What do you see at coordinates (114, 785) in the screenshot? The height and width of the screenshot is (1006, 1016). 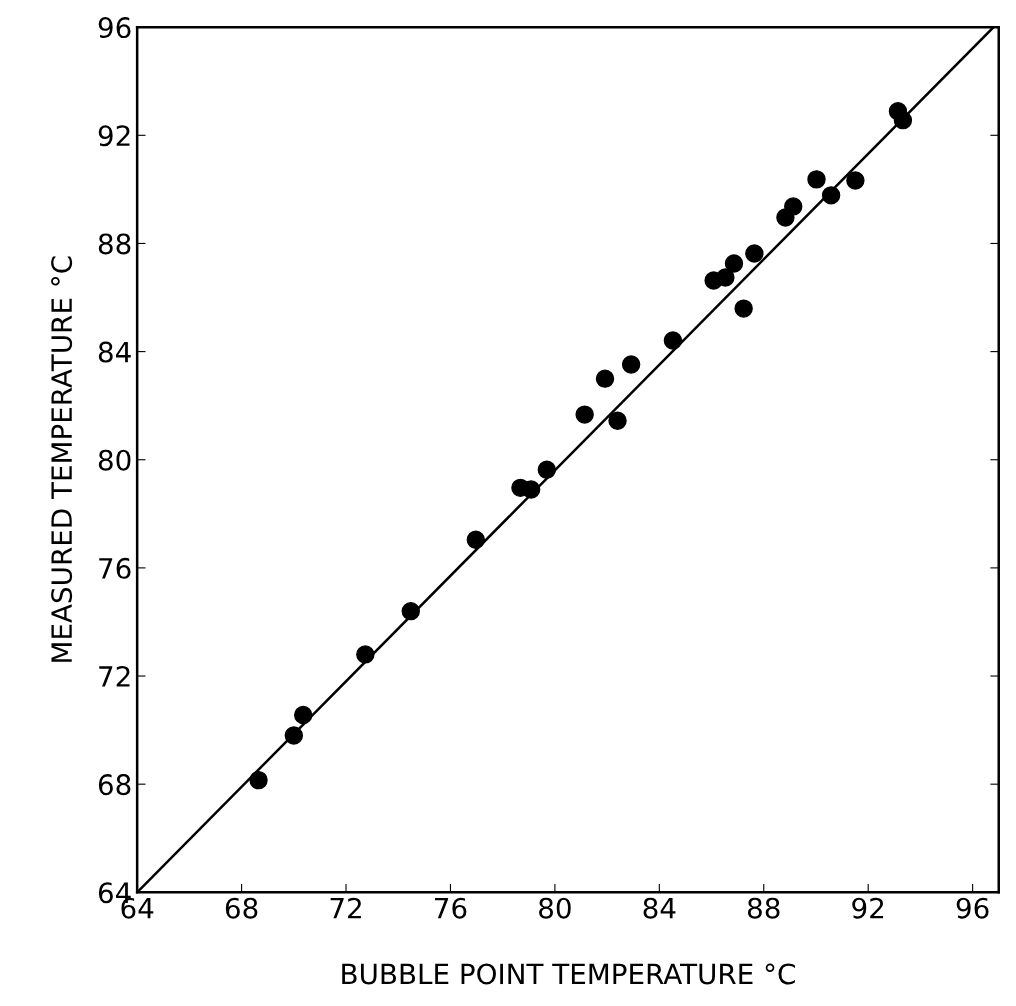 I see `y-tick-label: 68` at bounding box center [114, 785].